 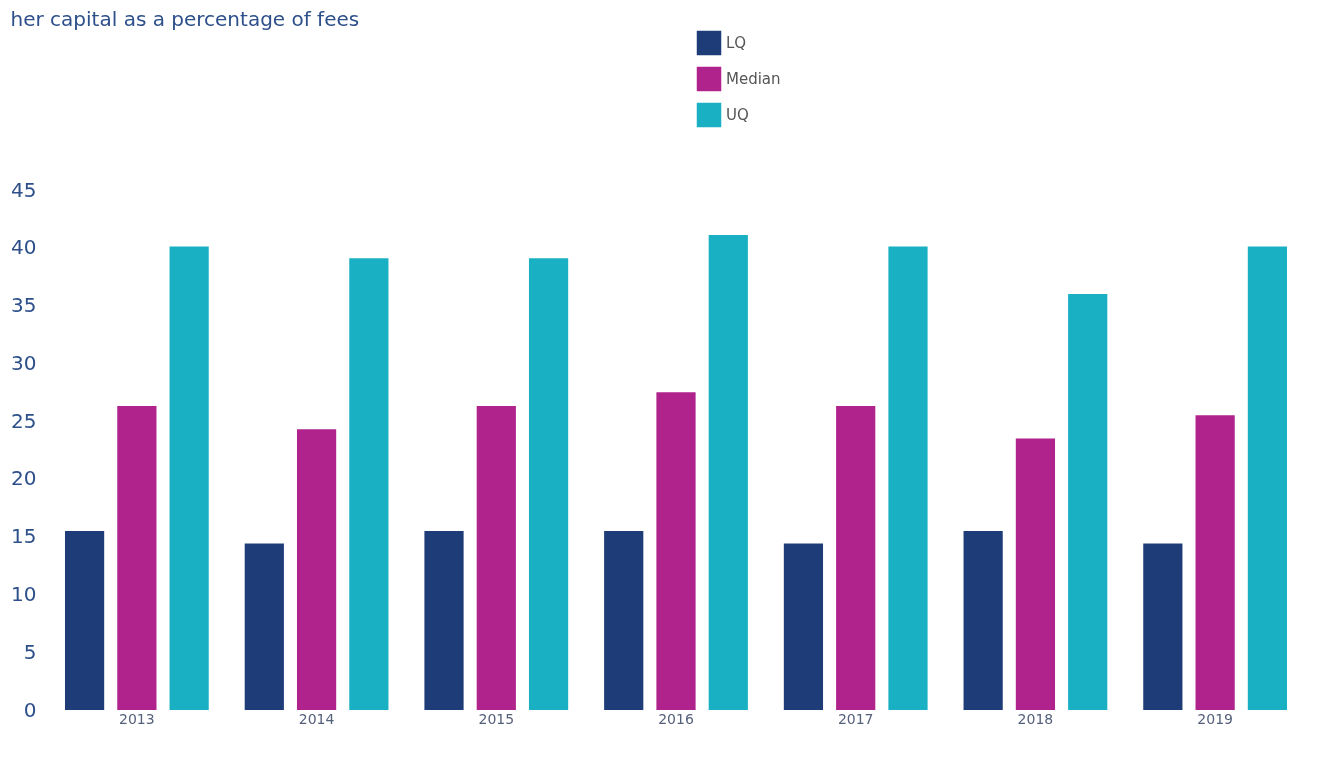 I want to click on y-tick-label: 40, so click(x=24, y=247).